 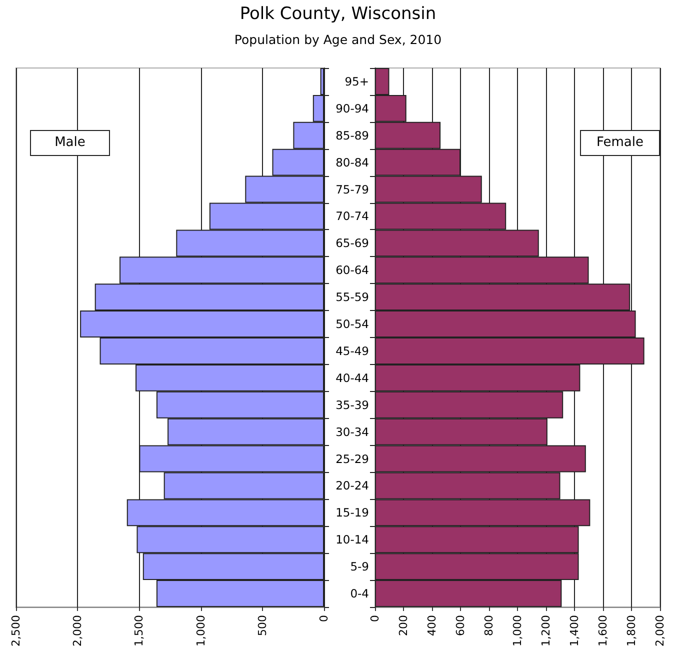 I want to click on chart-subtitle: Population by Age and Sex, 2010, so click(x=338, y=39).